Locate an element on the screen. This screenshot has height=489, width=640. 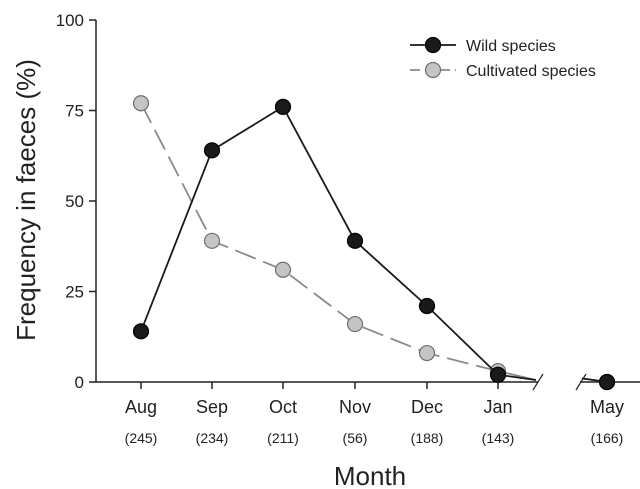
y-axis-label: Frequency in faeces (%) is located at coordinates (26, 200).